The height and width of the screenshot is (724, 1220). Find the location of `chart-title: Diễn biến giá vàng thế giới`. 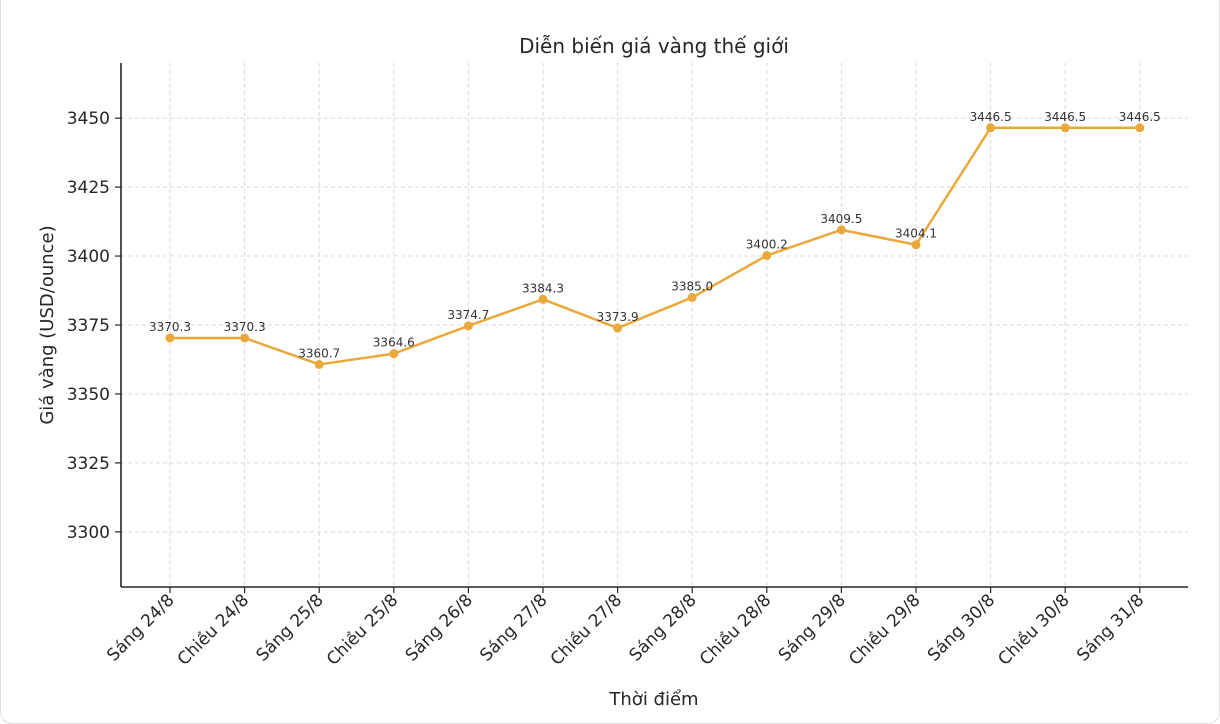

chart-title: Diễn biến giá vàng thế giới is located at coordinates (654, 46).